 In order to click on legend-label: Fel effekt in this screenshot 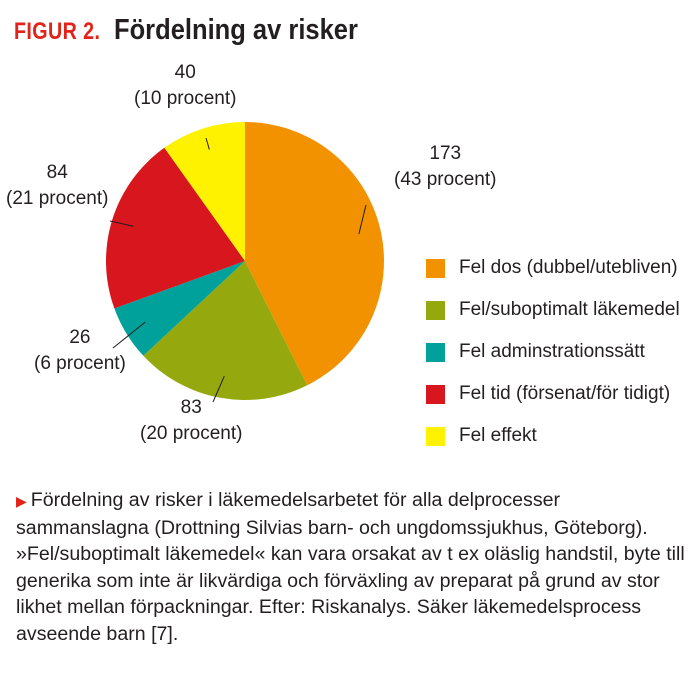, I will do `click(498, 435)`.